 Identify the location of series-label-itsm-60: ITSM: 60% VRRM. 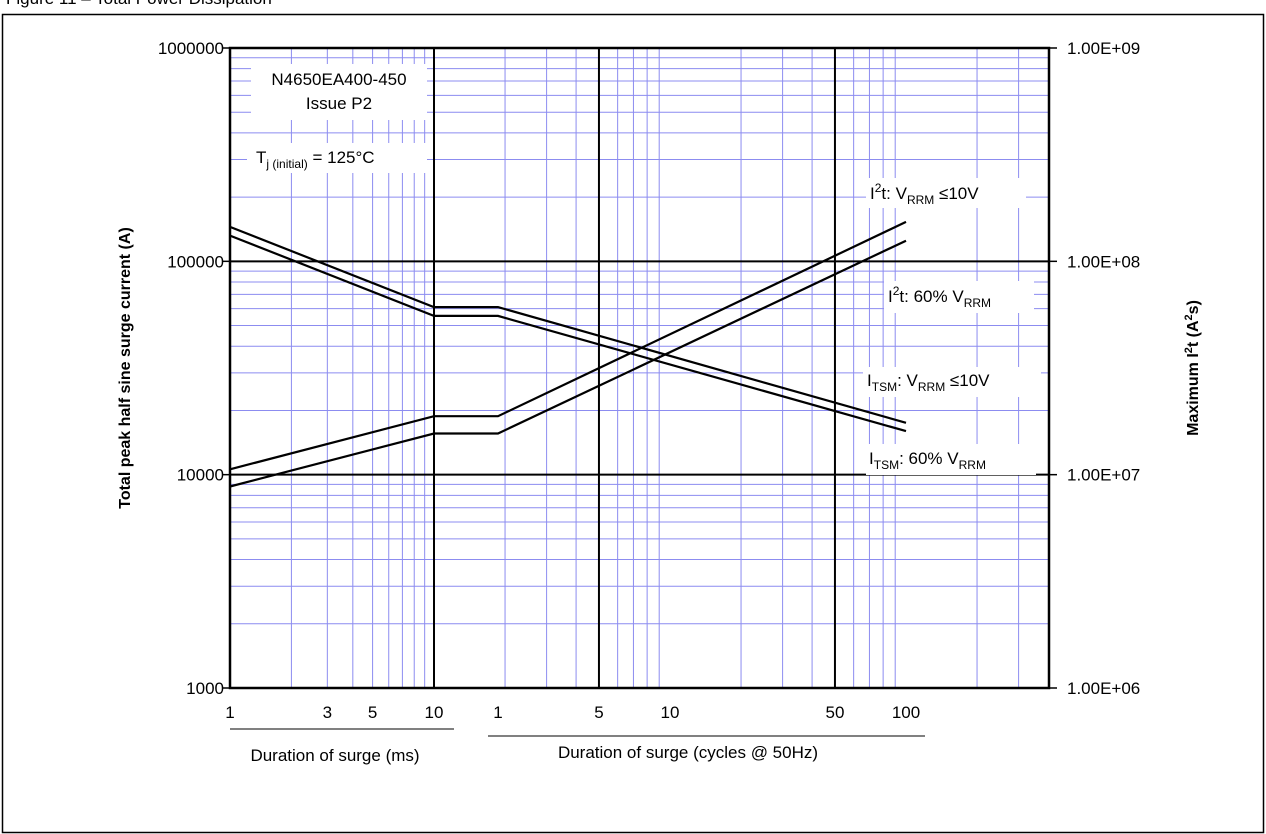
(927, 460).